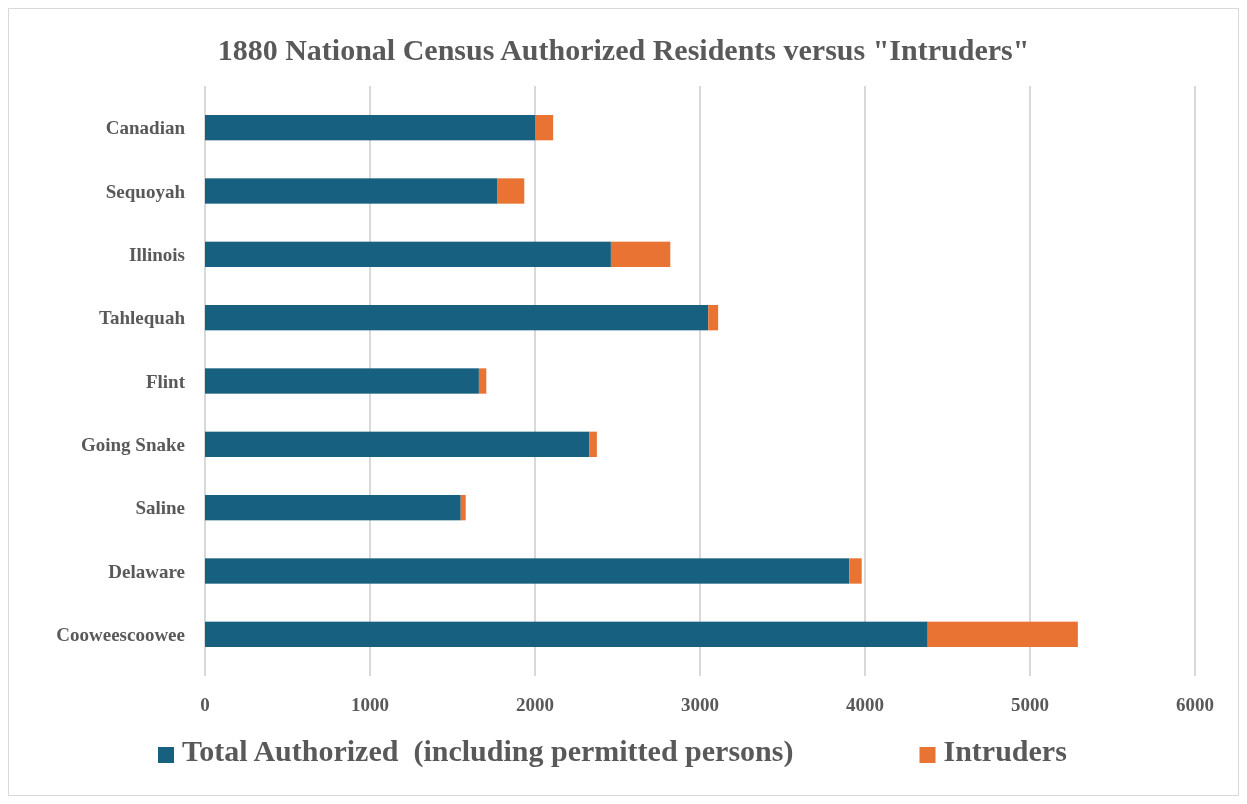  I want to click on y-tick-label: Canadian, so click(145, 128).